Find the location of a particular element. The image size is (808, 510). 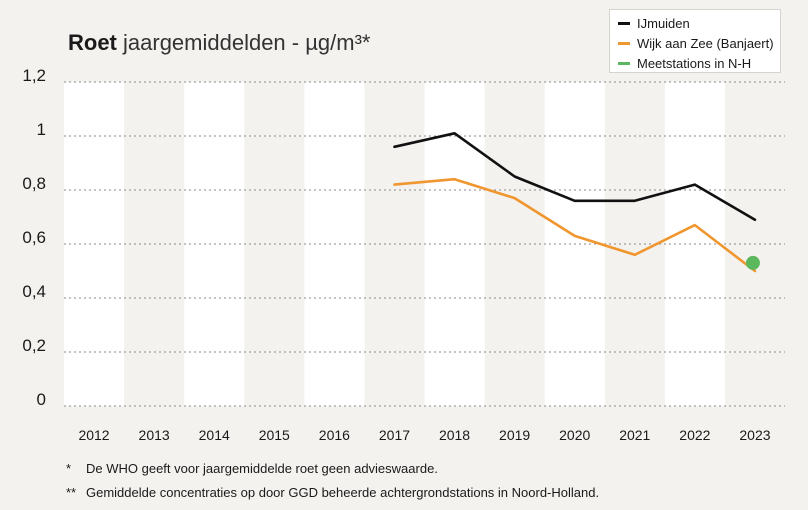

y-tick-label: 0,8 is located at coordinates (34, 183).